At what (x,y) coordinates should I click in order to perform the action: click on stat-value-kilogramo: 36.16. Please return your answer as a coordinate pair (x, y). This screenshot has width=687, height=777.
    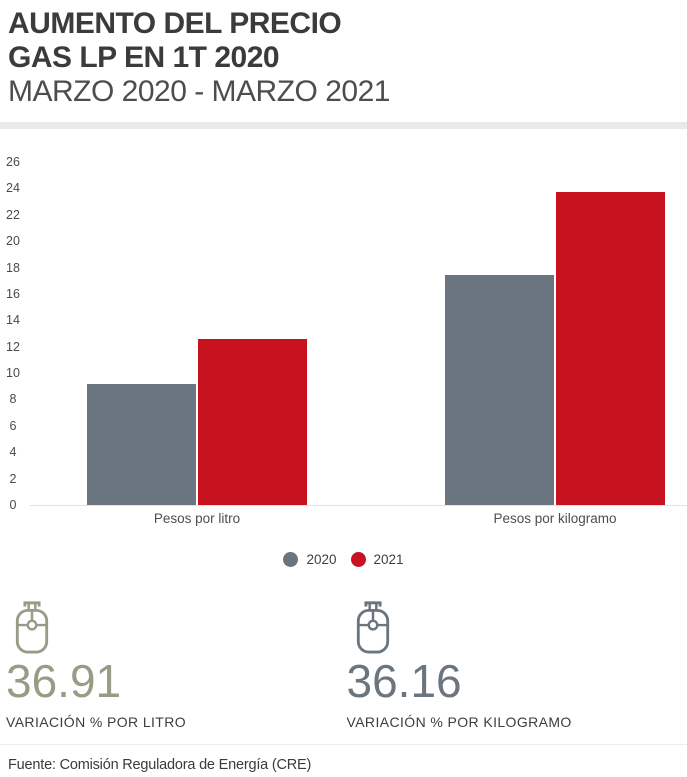
    Looking at the image, I should click on (404, 681).